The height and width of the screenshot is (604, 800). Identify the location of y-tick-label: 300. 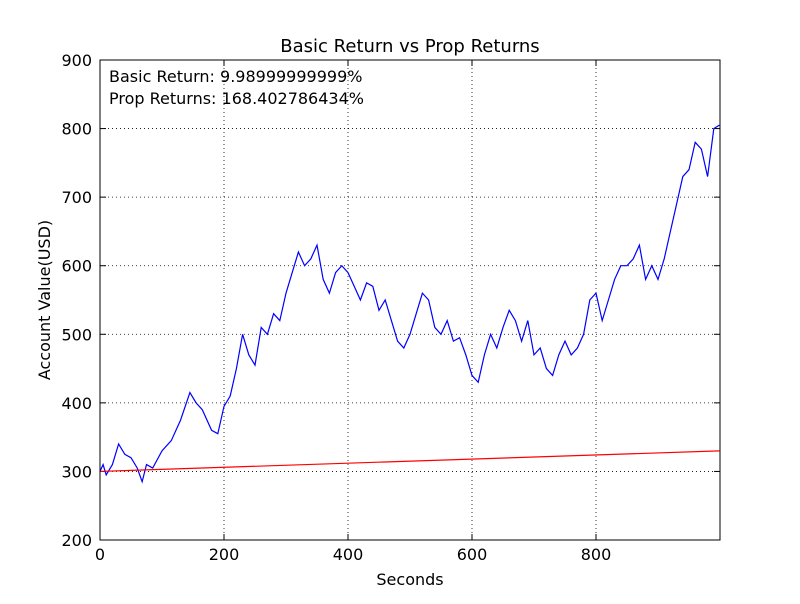
(76, 471).